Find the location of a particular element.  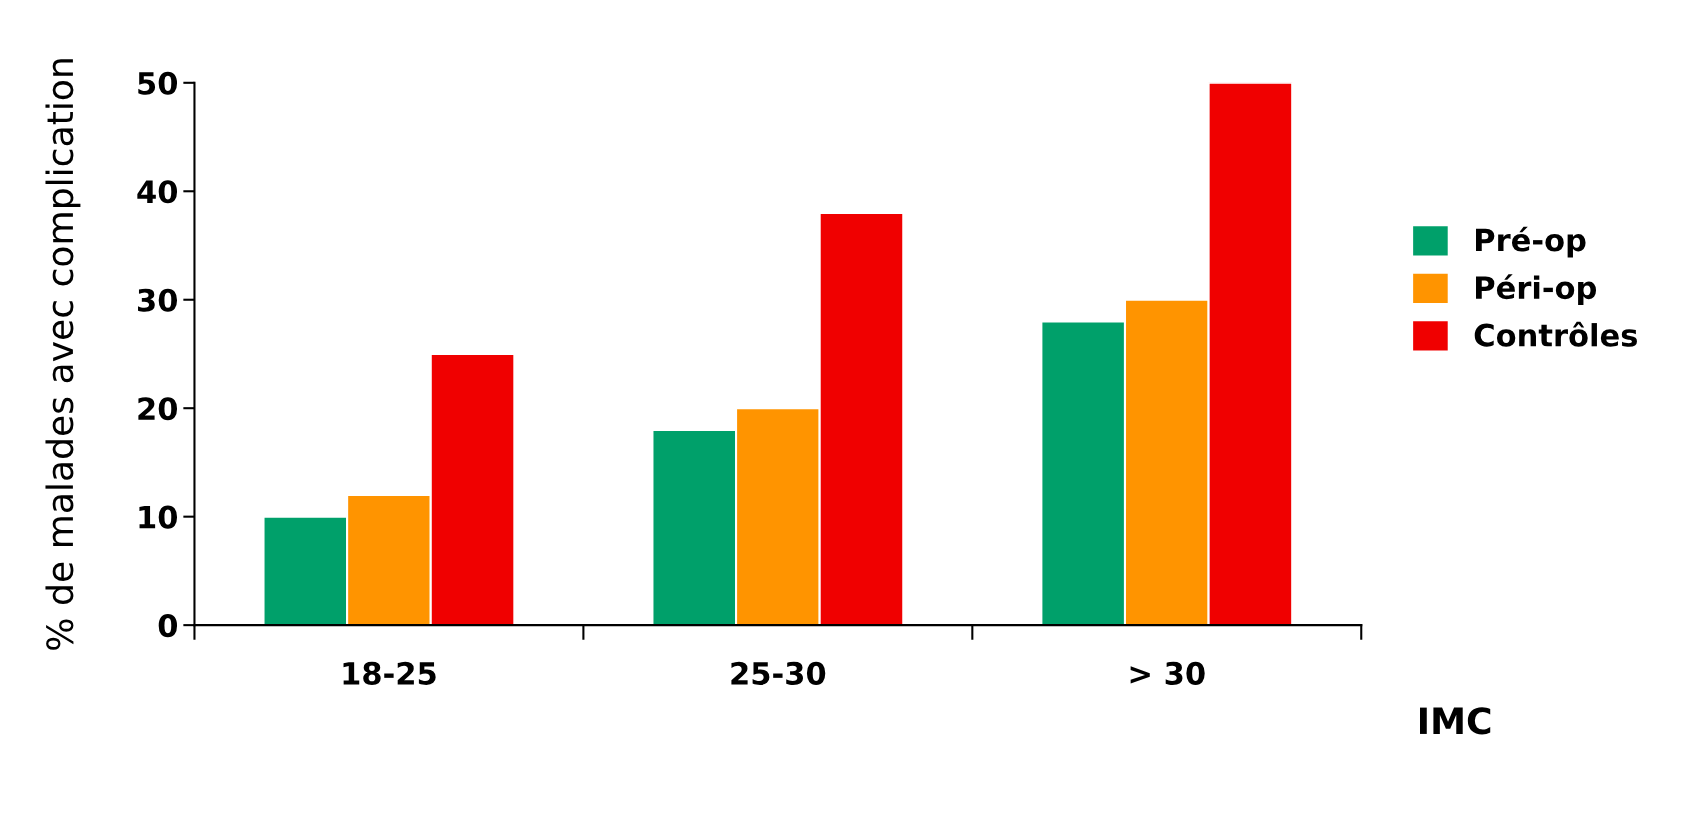

x-axis-title: IMC is located at coordinates (1455, 721).